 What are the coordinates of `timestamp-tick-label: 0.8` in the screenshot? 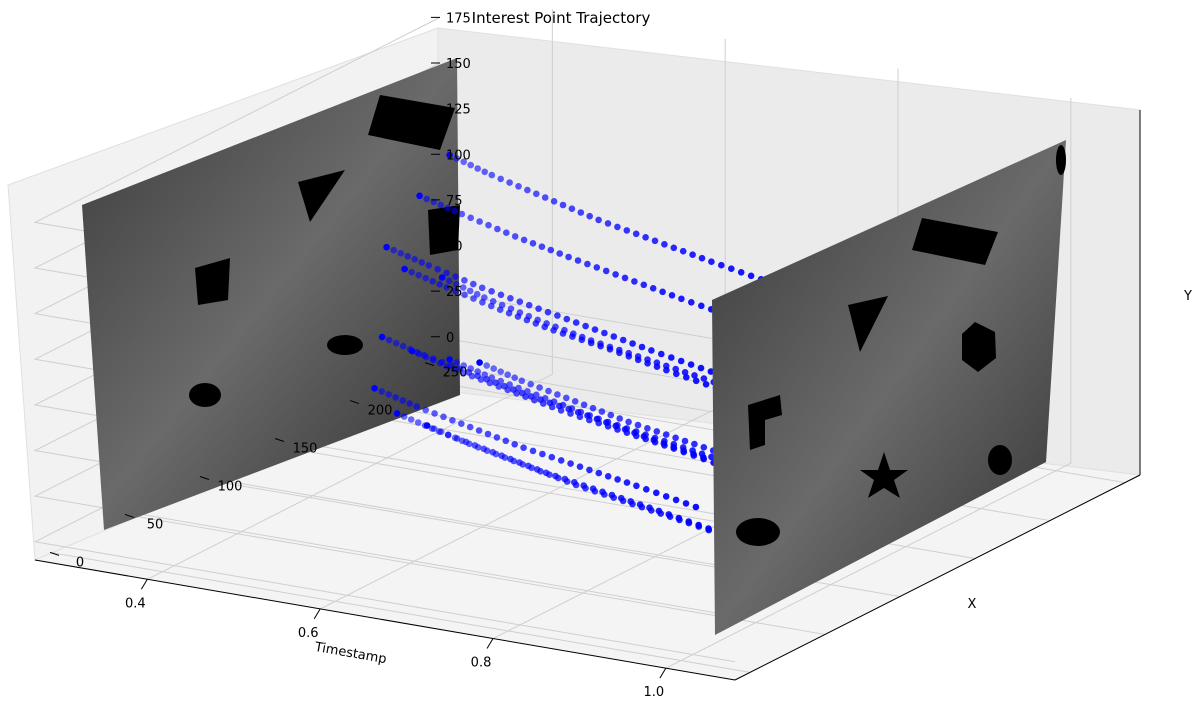 It's located at (481, 663).